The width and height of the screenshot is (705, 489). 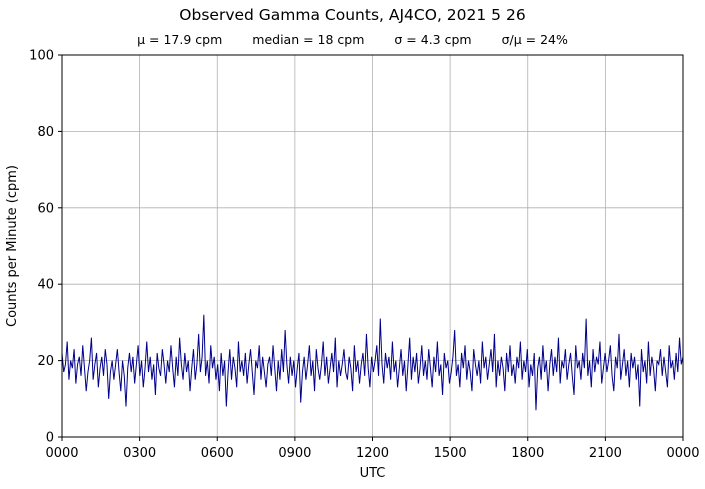 What do you see at coordinates (50, 438) in the screenshot?
I see `y-tick-label: 0` at bounding box center [50, 438].